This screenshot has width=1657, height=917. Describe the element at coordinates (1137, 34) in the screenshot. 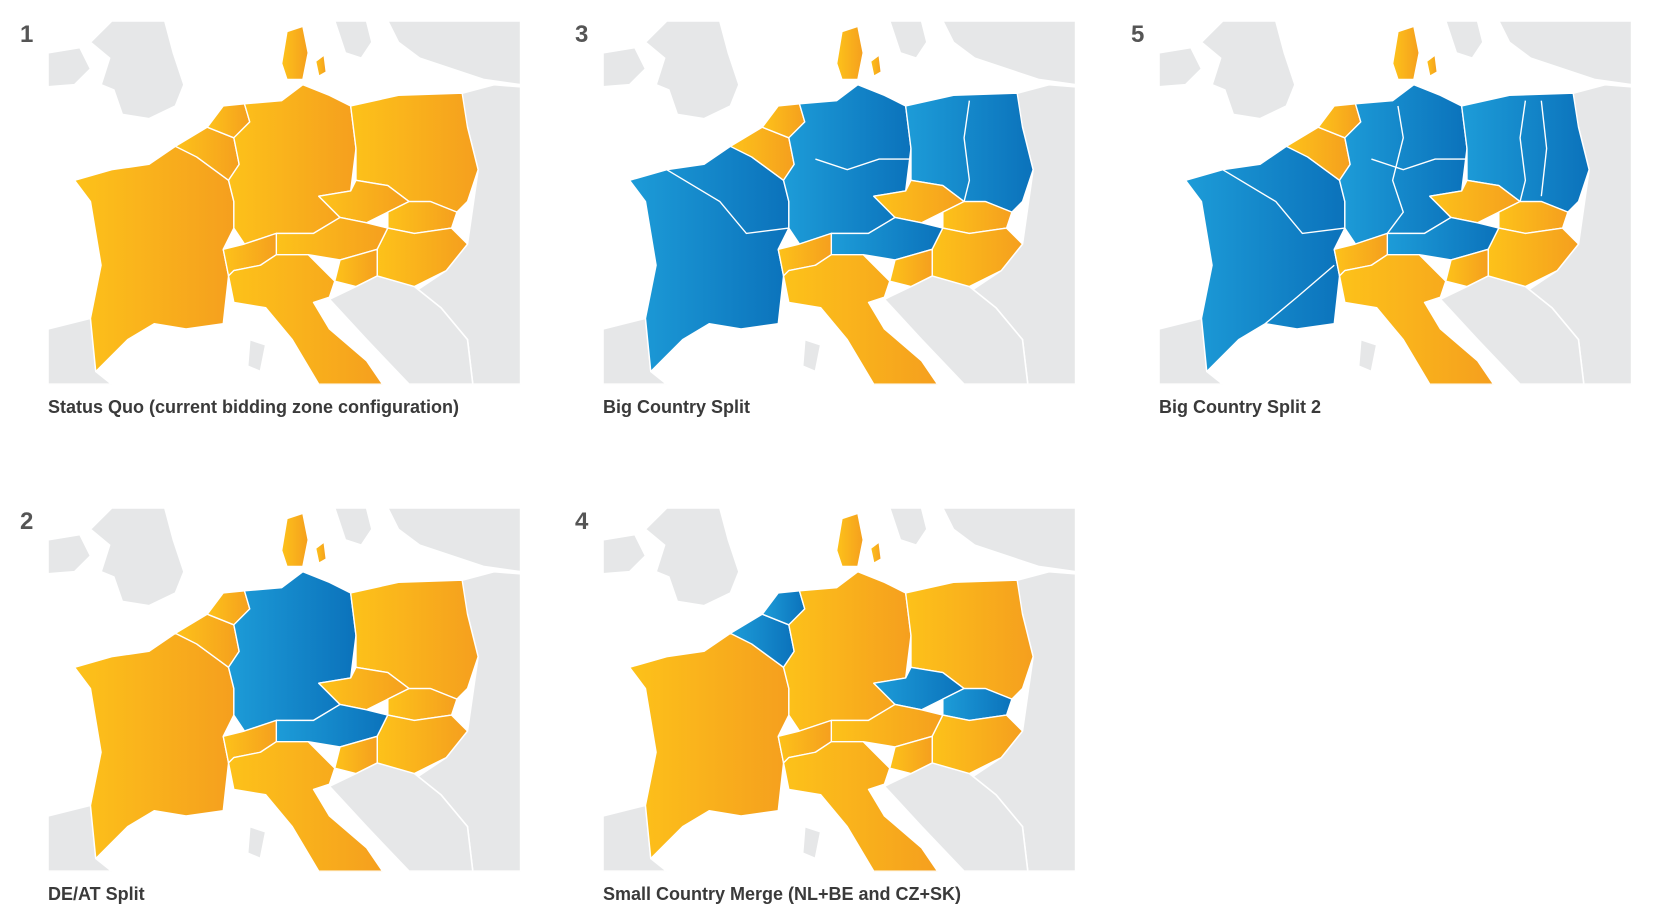

I see `panel-number: 5` at that location.